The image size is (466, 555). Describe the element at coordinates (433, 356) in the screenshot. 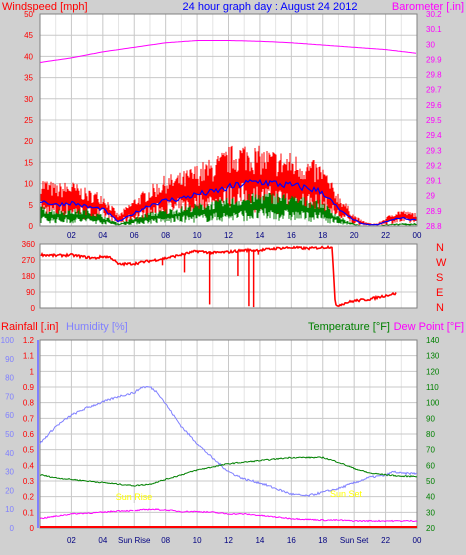

I see `temperature-tick-label: 130` at that location.